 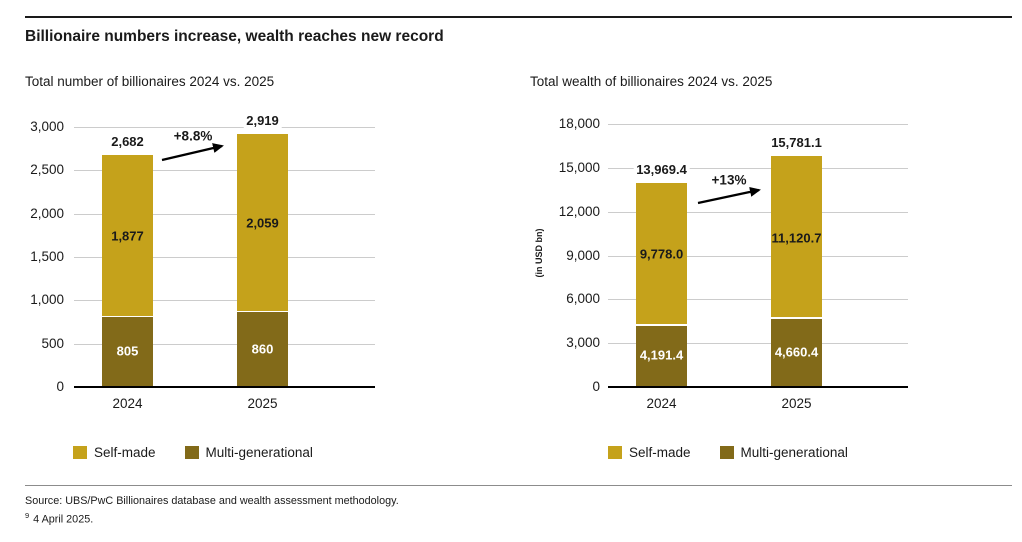 I want to click on bar-value-label: 1,877, so click(x=127, y=236).